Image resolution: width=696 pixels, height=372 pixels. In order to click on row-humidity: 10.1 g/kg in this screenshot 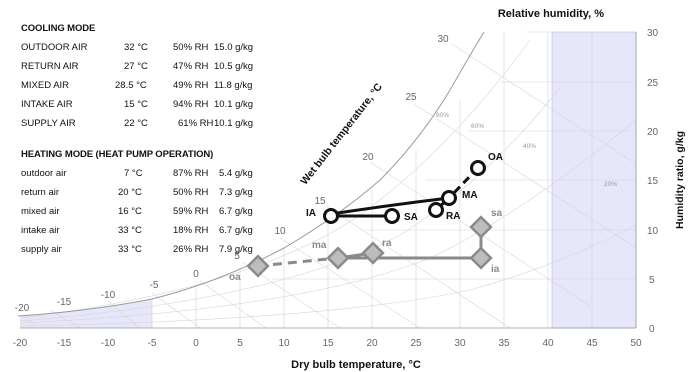, I will do `click(234, 104)`.